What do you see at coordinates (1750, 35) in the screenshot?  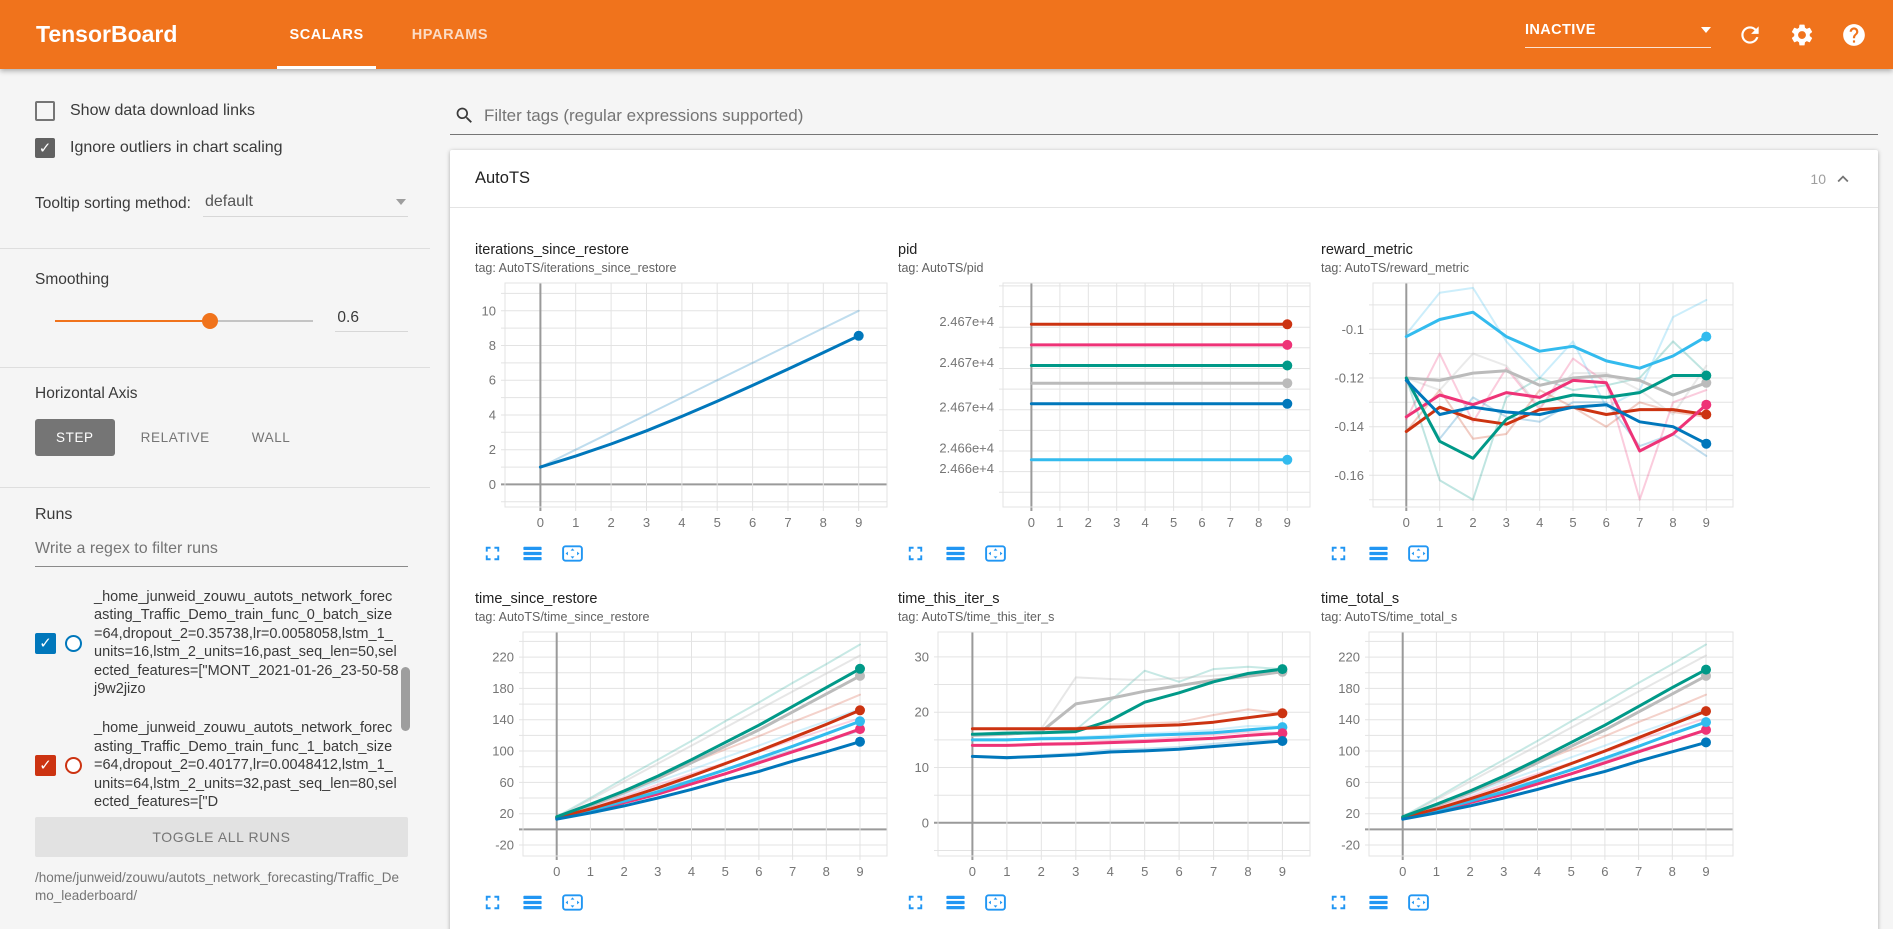 I see `refresh-icon` at bounding box center [1750, 35].